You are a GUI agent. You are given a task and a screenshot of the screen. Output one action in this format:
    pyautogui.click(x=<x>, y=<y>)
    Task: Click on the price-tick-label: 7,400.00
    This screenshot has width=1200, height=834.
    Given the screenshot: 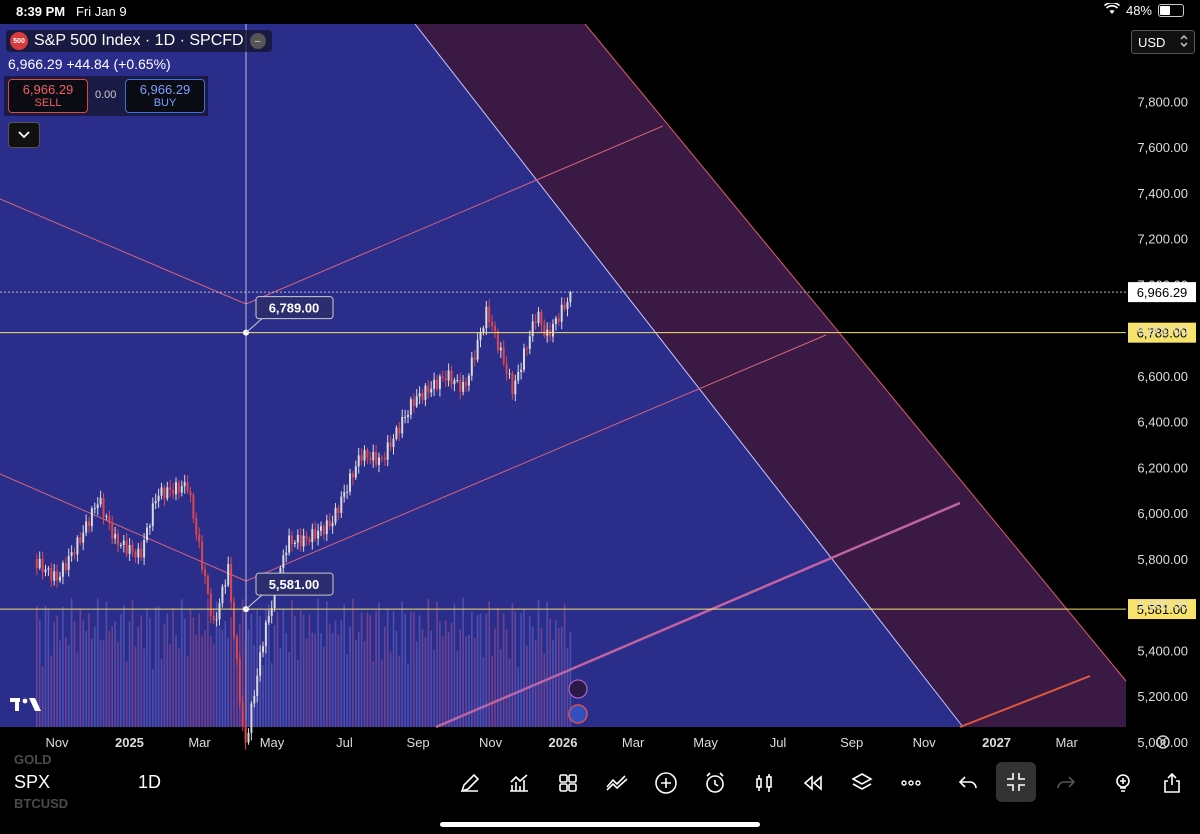 What is the action you would take?
    pyautogui.click(x=1162, y=193)
    